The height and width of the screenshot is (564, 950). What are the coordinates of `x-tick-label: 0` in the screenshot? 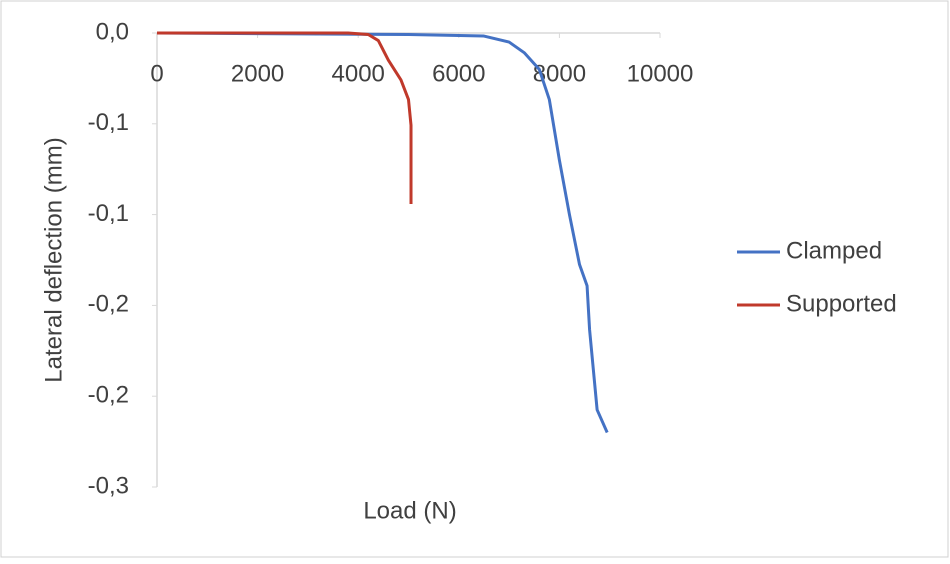 It's located at (156, 73).